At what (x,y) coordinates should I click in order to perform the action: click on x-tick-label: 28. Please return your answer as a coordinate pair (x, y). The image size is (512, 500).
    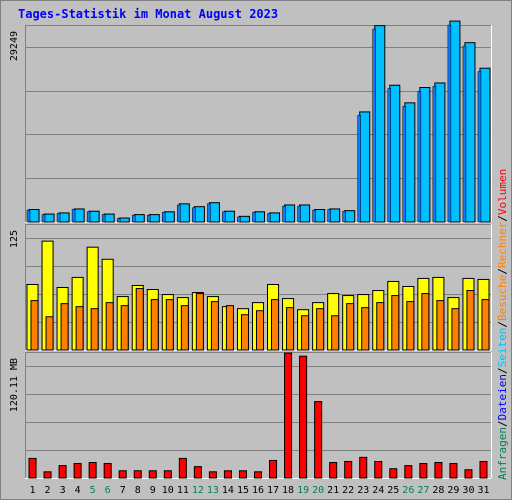
    Looking at the image, I should click on (438, 490).